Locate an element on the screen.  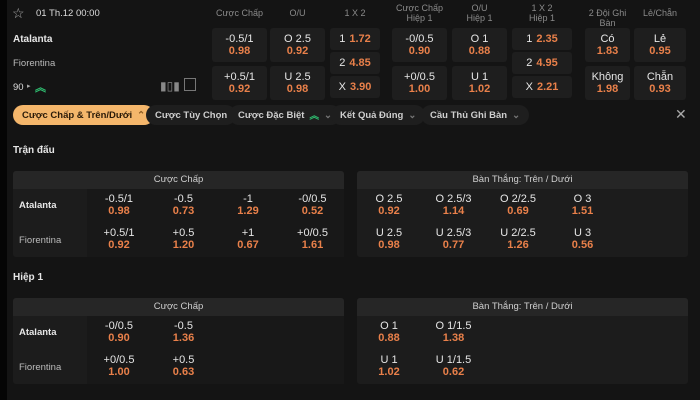
odds-button: -0.5 1.36 is located at coordinates (184, 332).